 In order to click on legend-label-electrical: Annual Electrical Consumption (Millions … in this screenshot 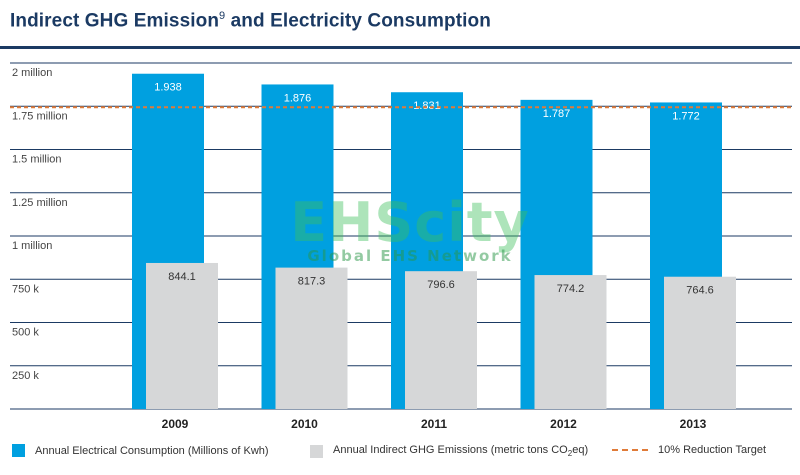, I will do `click(152, 450)`.